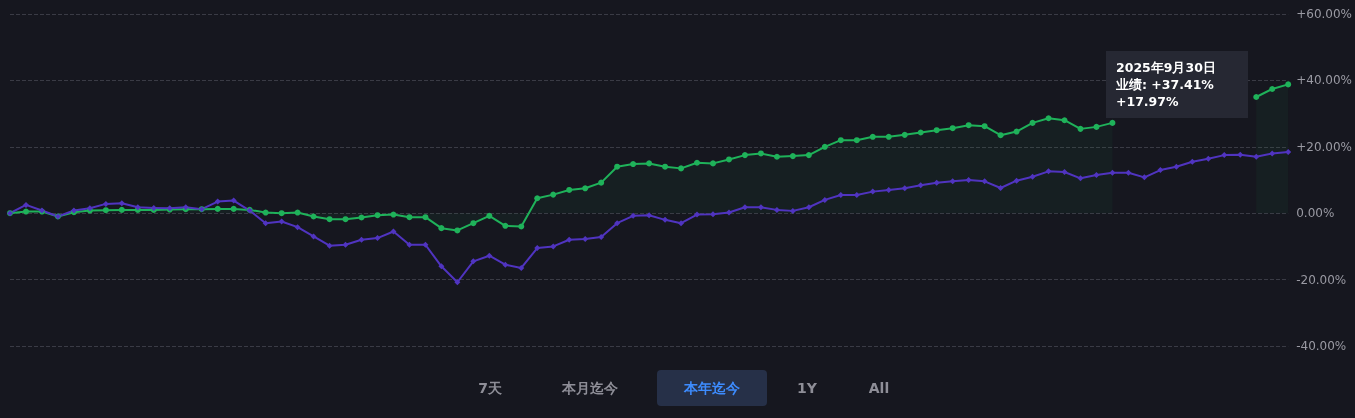 This screenshot has width=1355, height=418. I want to click on text: All, so click(879, 388).